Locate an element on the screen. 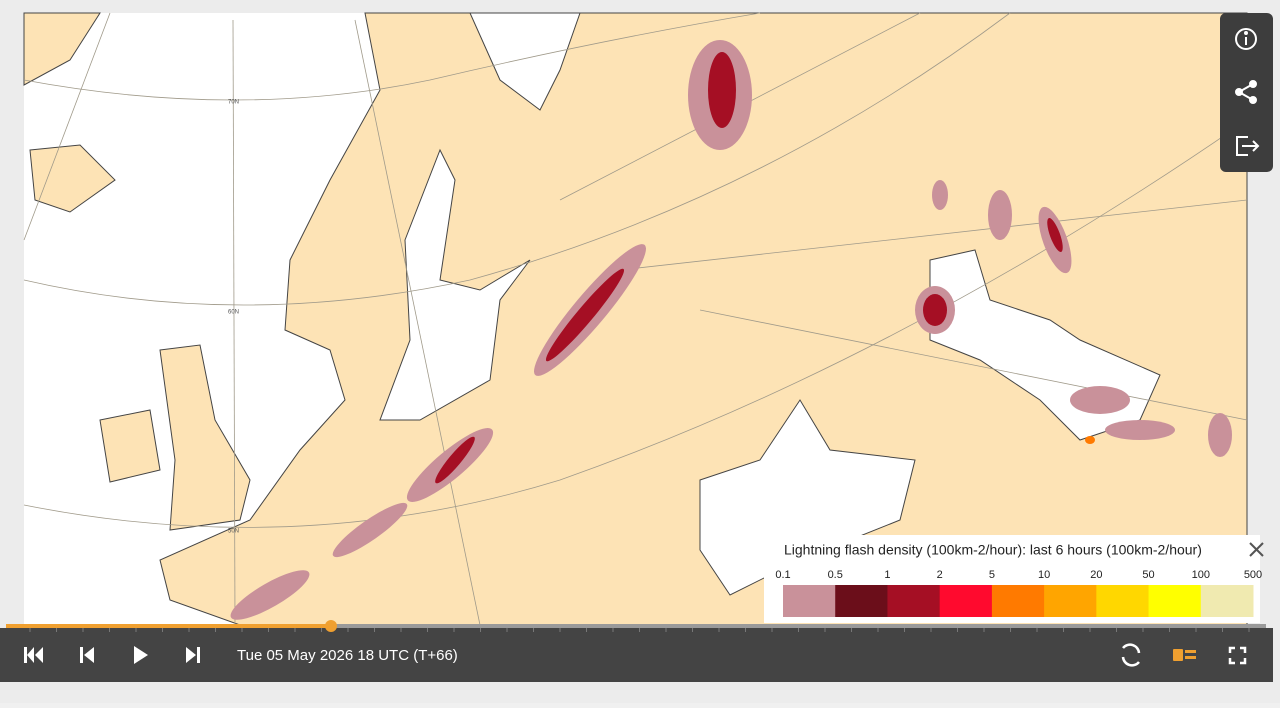  first-button is located at coordinates (33, 655).